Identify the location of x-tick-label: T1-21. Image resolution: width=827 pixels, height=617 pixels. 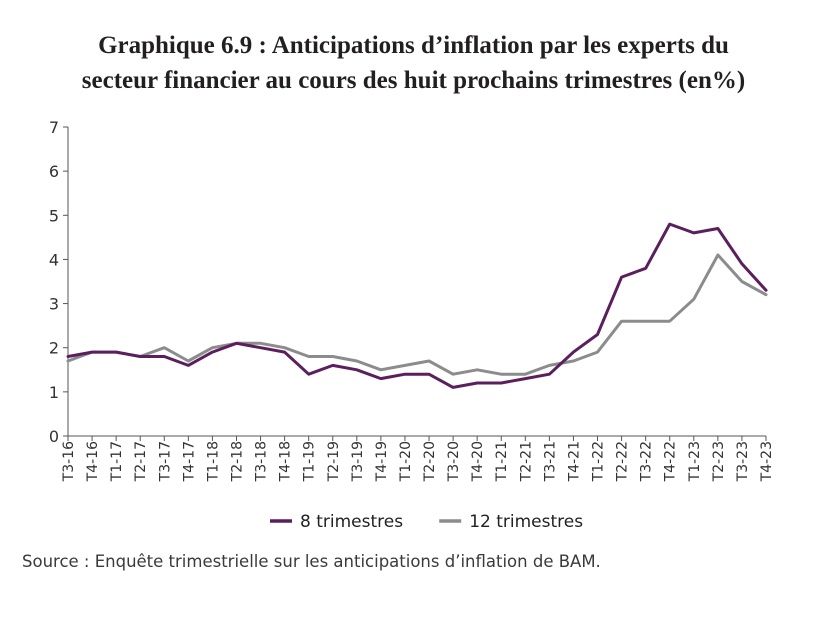
(502, 461).